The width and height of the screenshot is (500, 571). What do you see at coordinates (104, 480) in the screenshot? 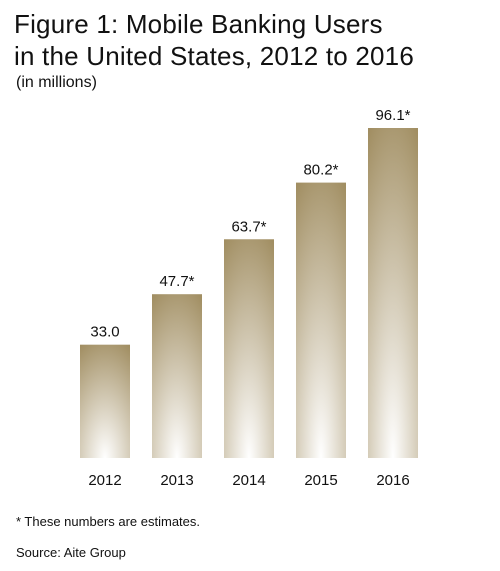
I see `x-tick-label-2012: 2012` at bounding box center [104, 480].